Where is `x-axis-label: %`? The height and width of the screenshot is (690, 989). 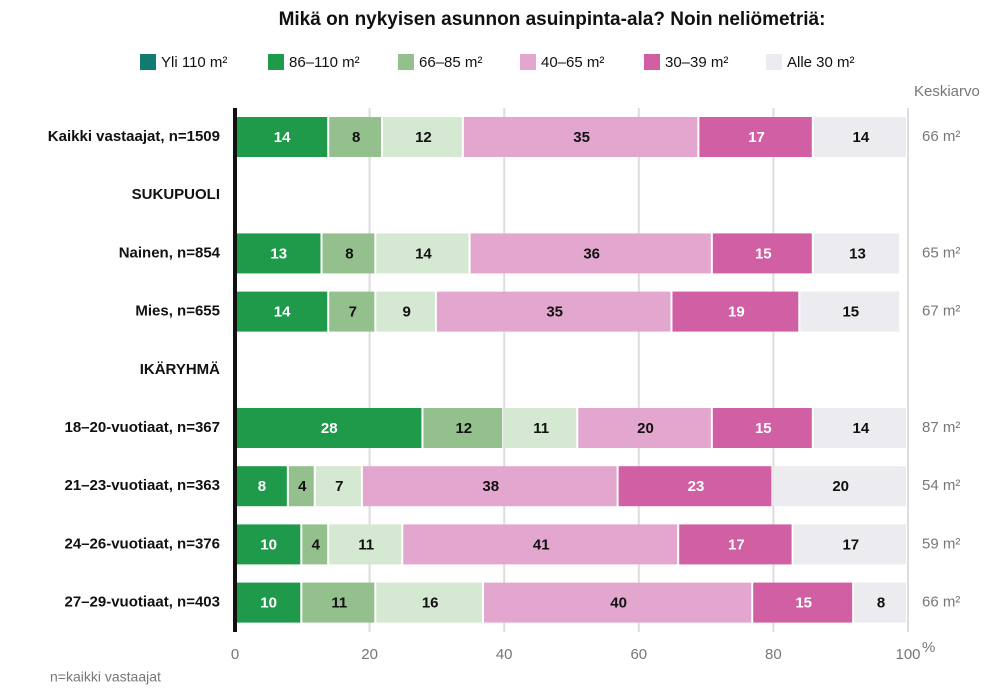 x-axis-label: % is located at coordinates (928, 647).